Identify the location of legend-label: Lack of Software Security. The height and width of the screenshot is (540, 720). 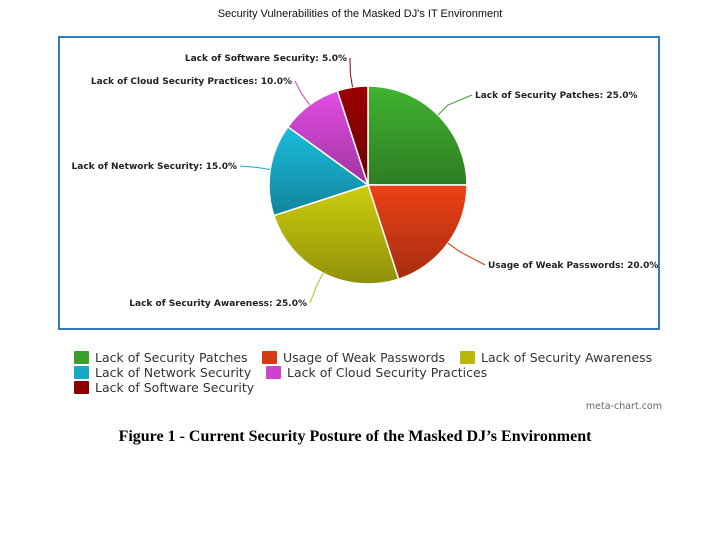
(175, 387).